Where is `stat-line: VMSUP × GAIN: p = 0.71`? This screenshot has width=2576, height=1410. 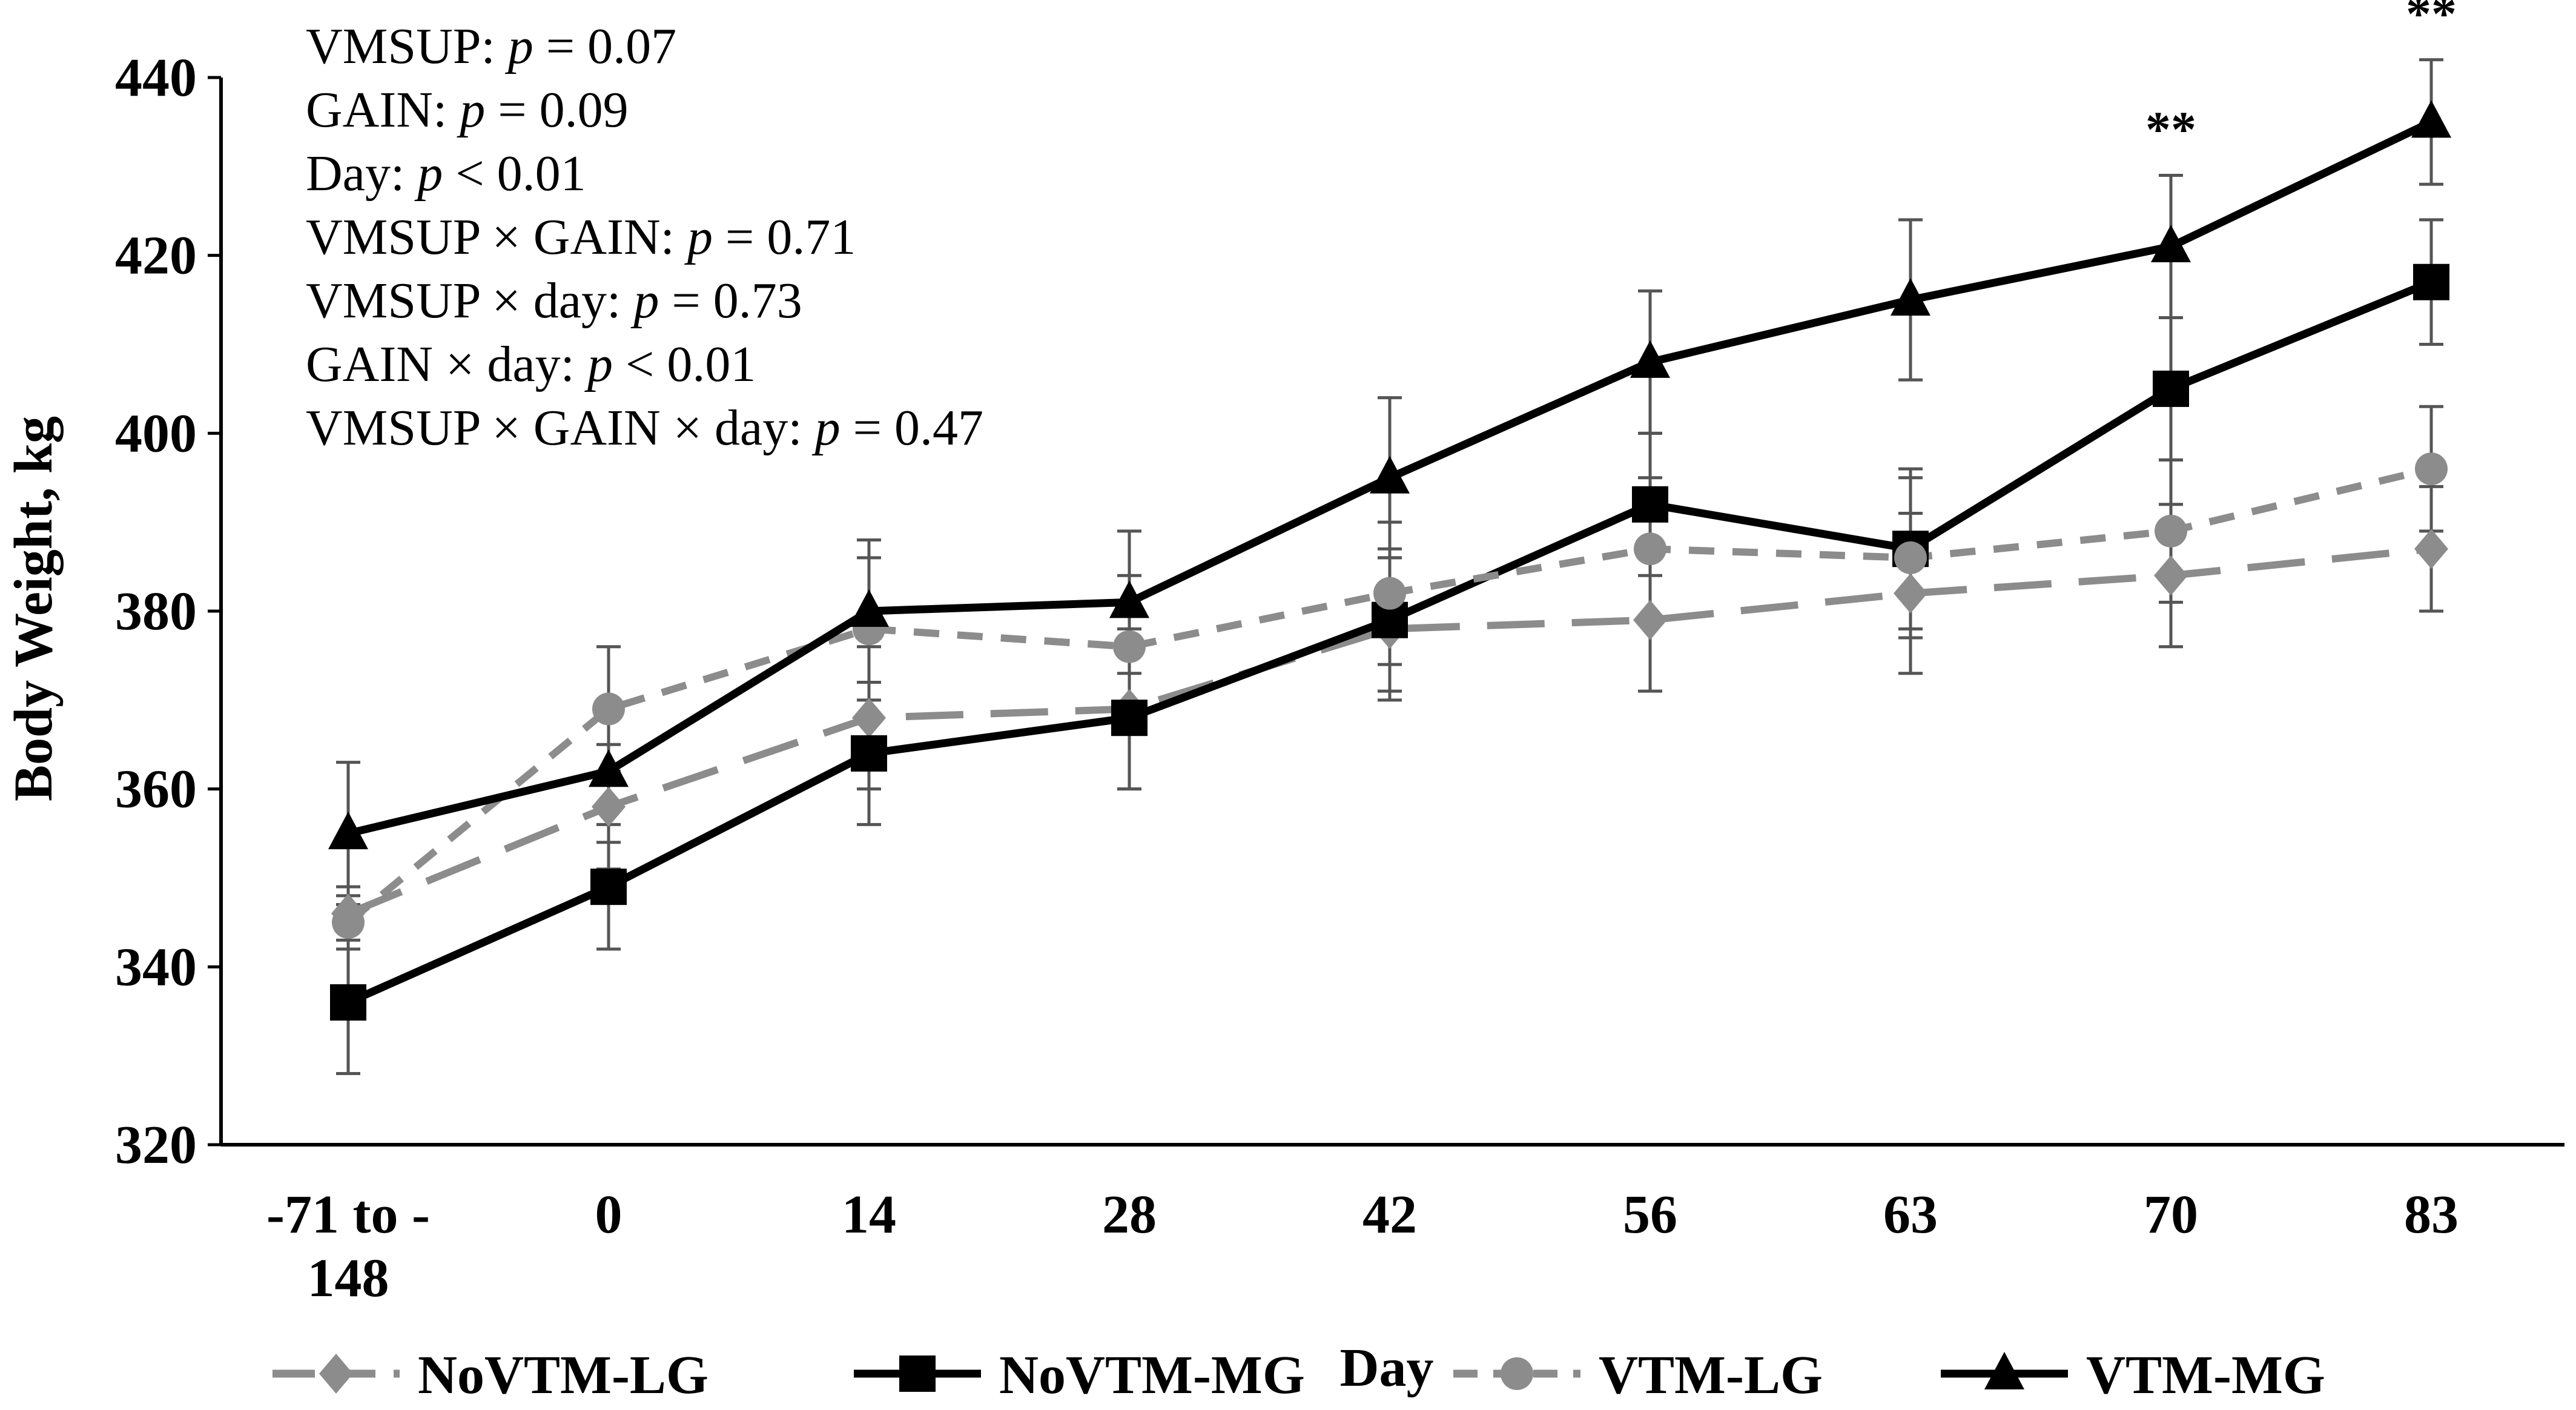
stat-line: VMSUP × GAIN: p = 0.71 is located at coordinates (581, 237).